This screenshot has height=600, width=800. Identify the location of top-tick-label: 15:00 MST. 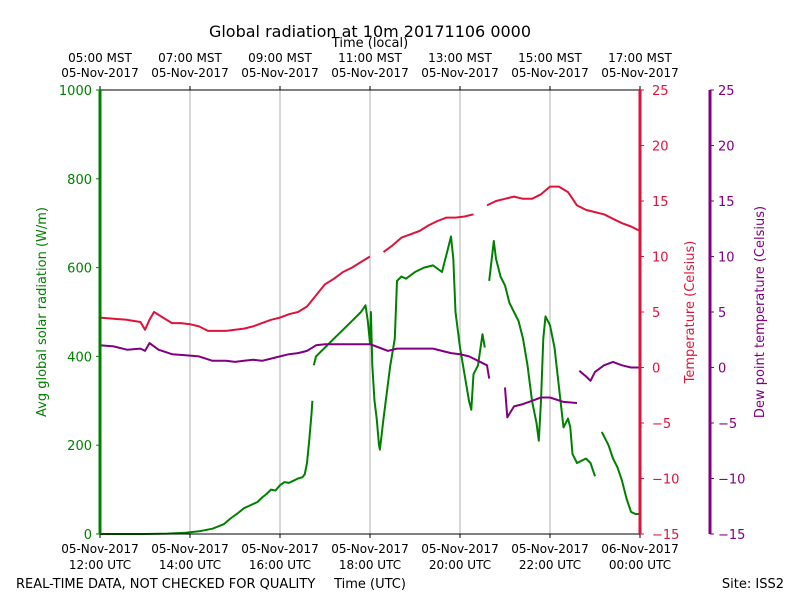
(550, 58).